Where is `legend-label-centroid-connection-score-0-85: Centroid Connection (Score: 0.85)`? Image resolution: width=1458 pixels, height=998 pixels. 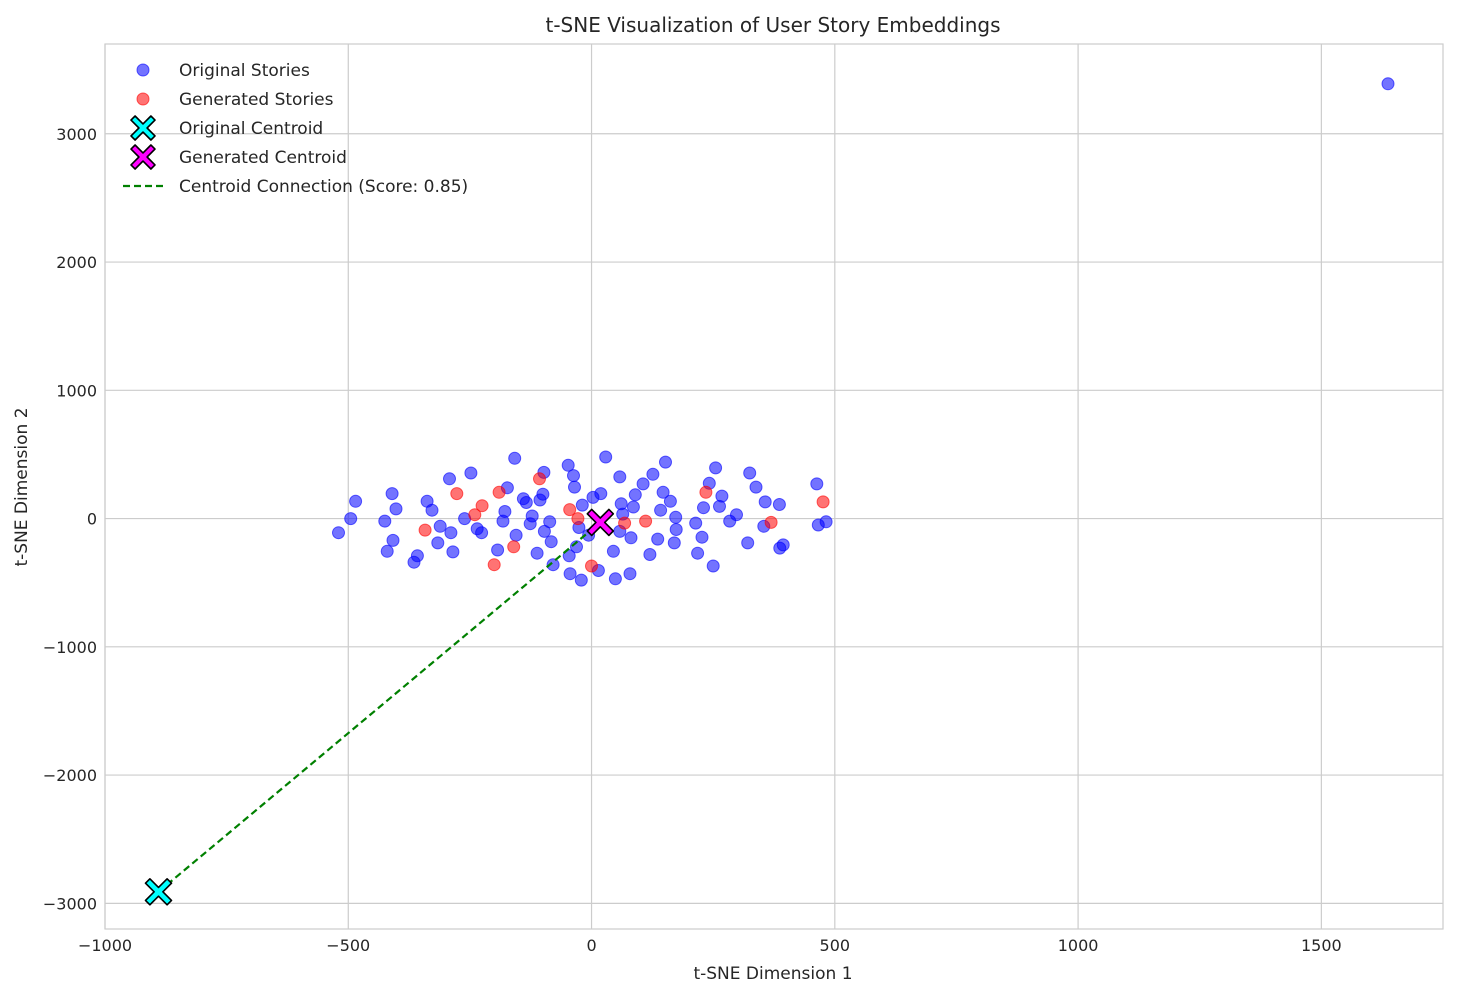
legend-label-centroid-connection-score-0-85: Centroid Connection (Score: 0.85) is located at coordinates (323, 187).